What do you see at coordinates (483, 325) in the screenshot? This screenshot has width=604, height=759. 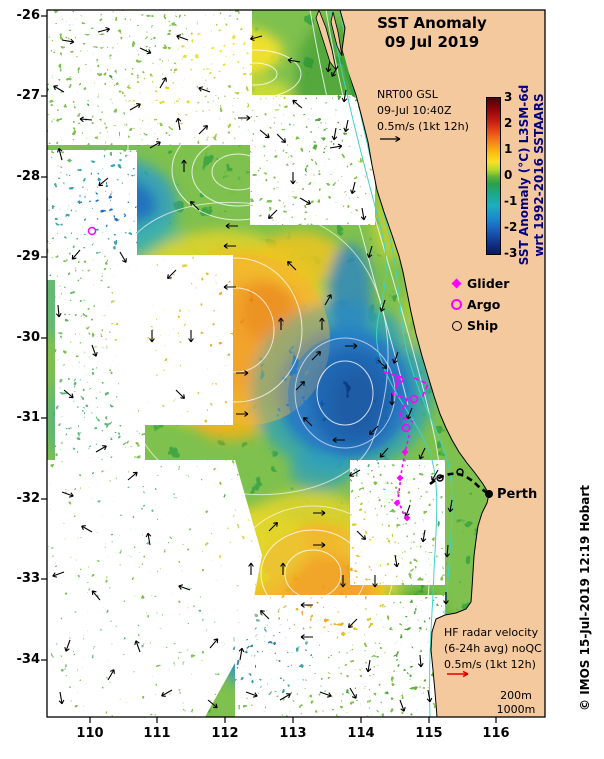 I see `legend-label: Ship` at bounding box center [483, 325].